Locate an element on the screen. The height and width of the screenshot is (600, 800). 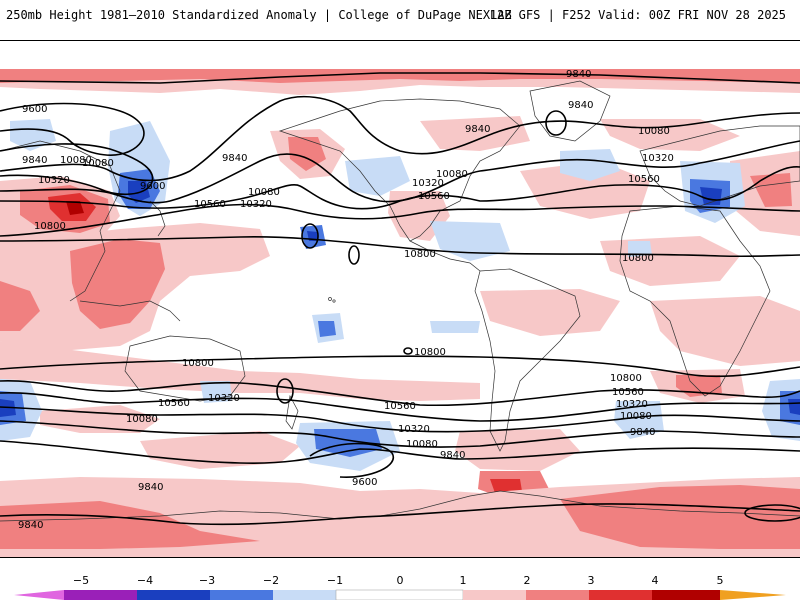
legend-swatch-neg3 is located at coordinates (173, 595).